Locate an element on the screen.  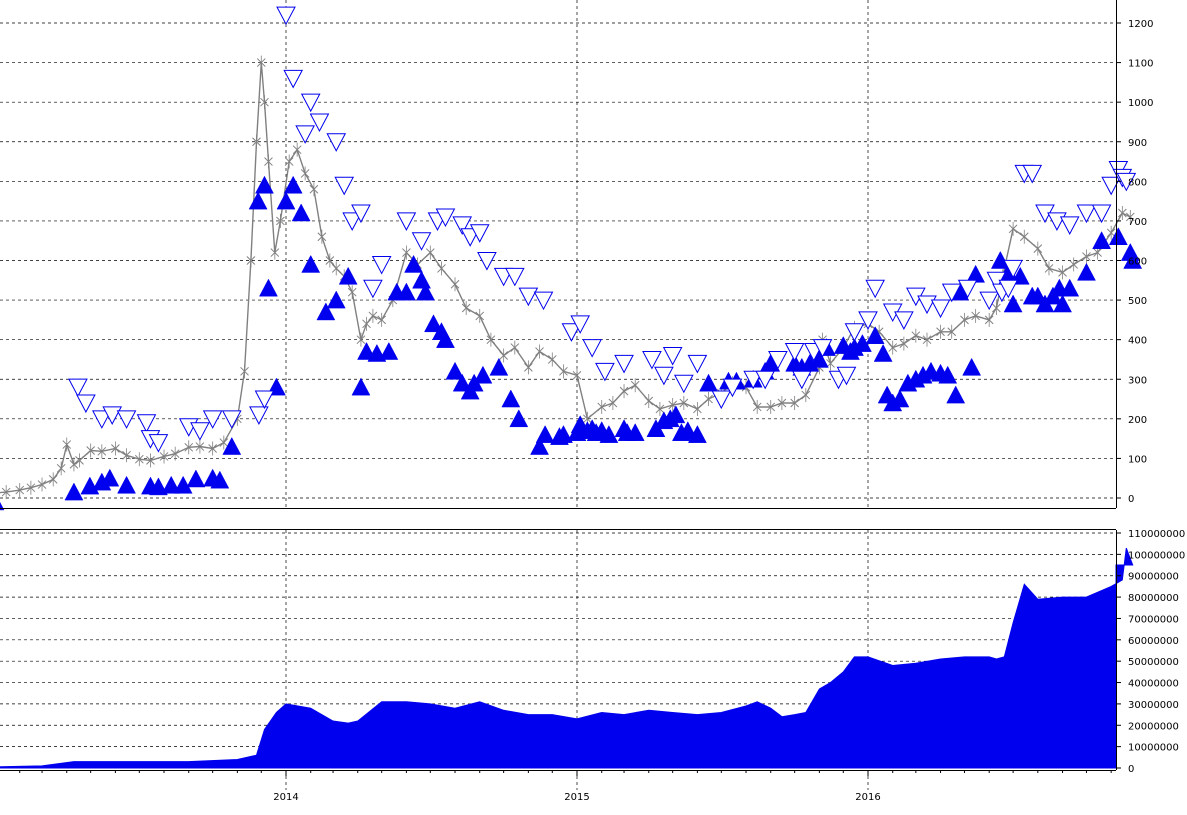
price-tick-label: 600 is located at coordinates (1137, 262).